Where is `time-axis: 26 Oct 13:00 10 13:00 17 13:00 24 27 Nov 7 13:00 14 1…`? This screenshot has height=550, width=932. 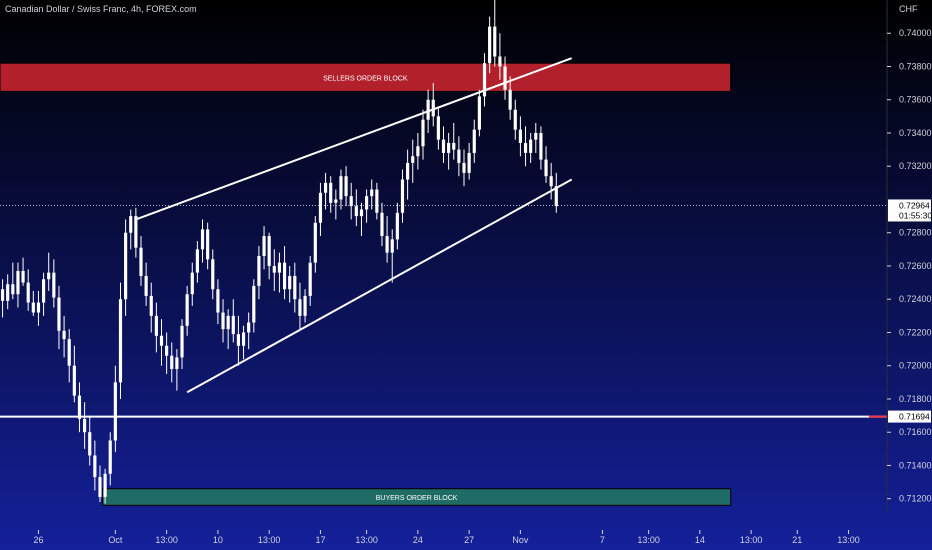
time-axis: 26 Oct 13:00 10 13:00 17 13:00 24 27 Nov 7 13:00 14 1… is located at coordinates (466, 539).